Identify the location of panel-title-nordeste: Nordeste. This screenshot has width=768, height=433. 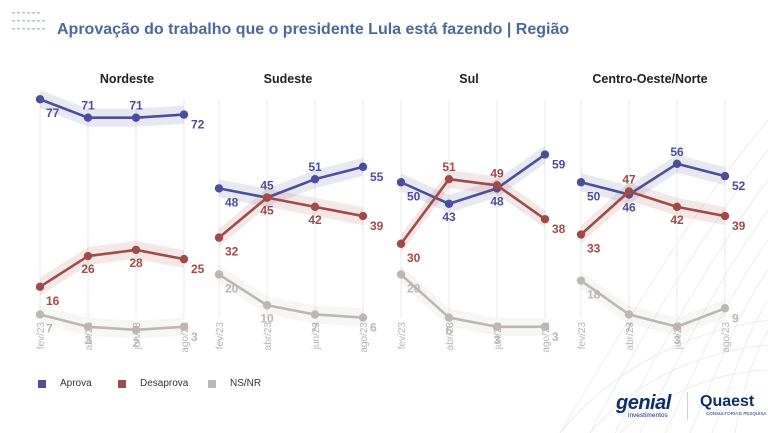
(127, 79).